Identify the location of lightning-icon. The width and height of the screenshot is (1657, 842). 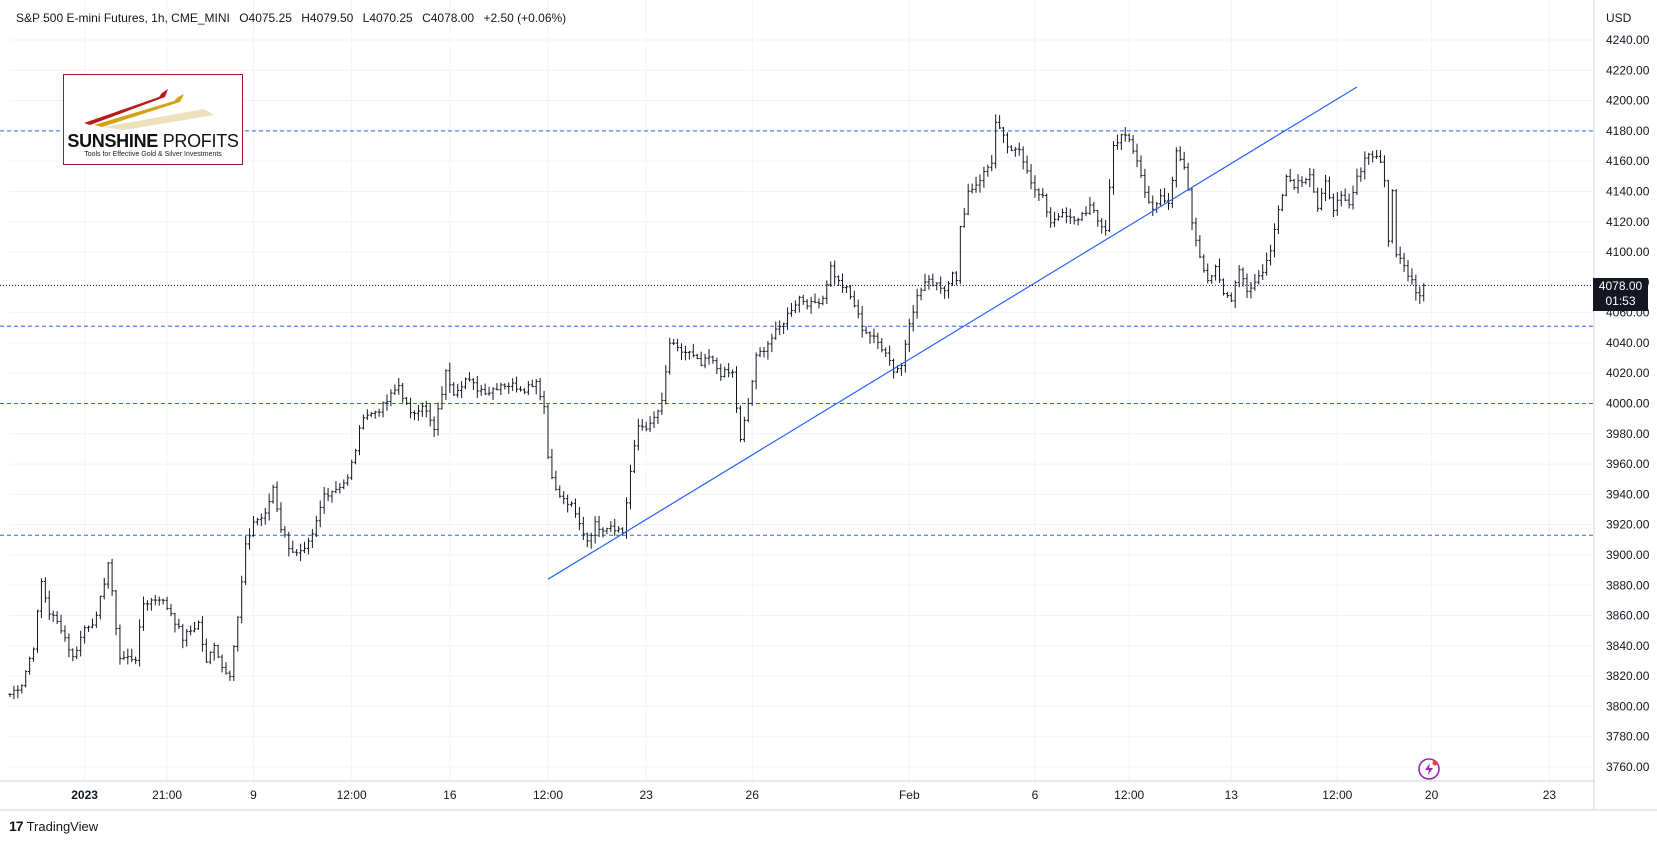
(1429, 769).